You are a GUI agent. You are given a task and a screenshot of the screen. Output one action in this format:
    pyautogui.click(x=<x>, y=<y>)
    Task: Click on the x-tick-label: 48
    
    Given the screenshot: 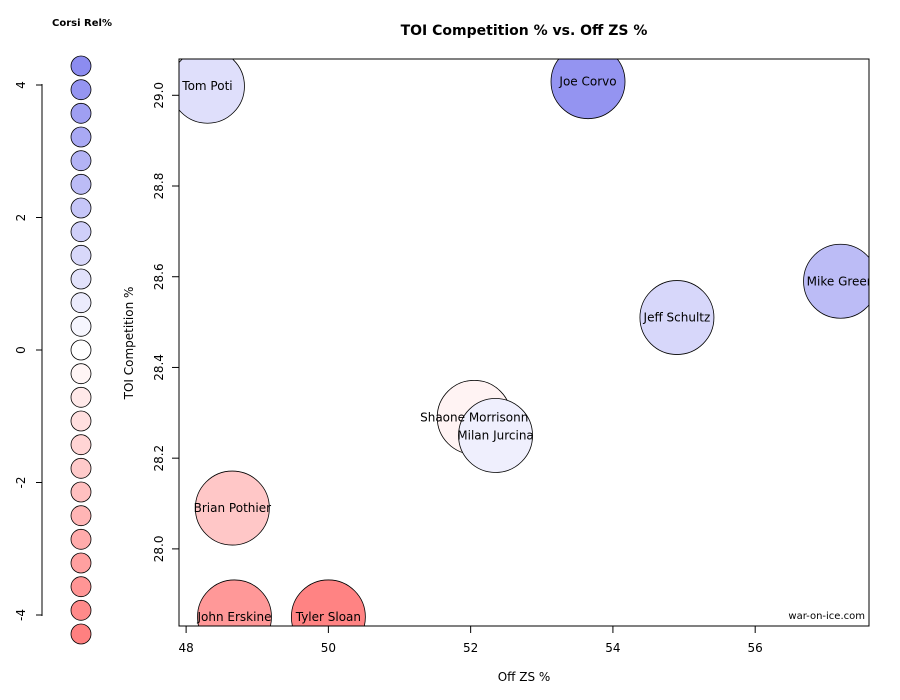 What is the action you would take?
    pyautogui.click(x=185, y=648)
    